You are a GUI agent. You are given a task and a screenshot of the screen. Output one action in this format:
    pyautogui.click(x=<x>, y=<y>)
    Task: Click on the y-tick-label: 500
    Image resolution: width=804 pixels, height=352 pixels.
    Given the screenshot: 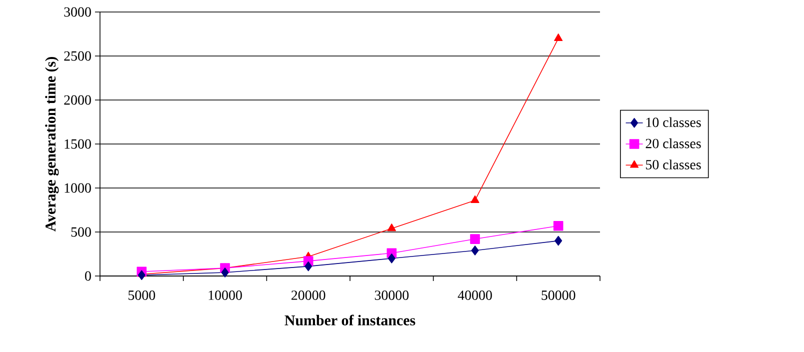 What is the action you would take?
    pyautogui.click(x=81, y=232)
    